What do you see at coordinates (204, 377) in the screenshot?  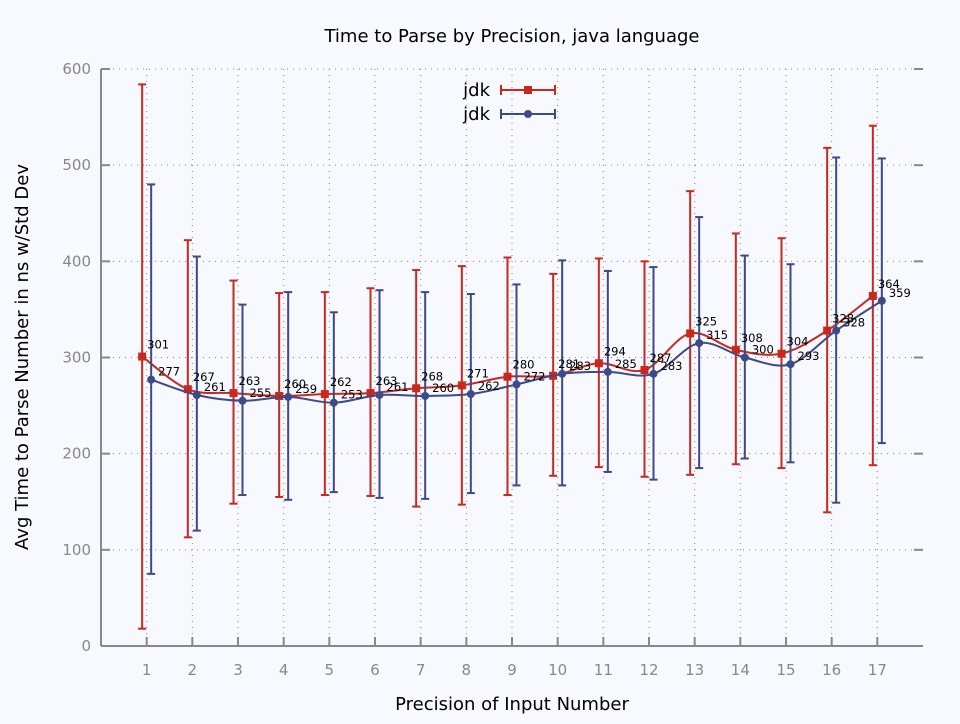 I see `data-label: 267` at bounding box center [204, 377].